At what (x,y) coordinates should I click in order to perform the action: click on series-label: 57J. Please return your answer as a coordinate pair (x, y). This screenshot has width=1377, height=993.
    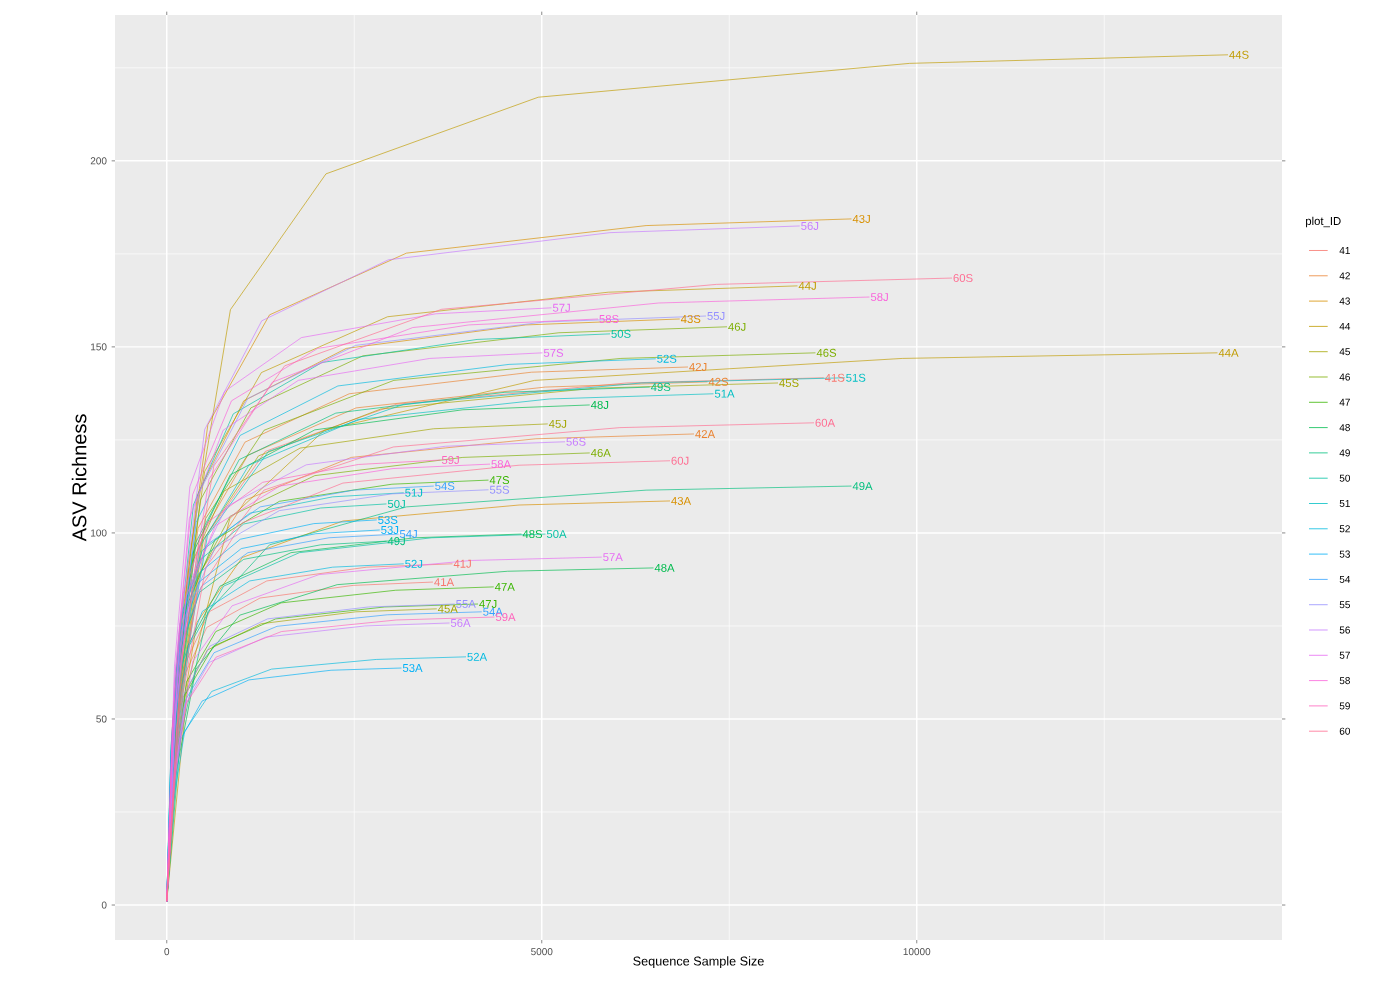
    Looking at the image, I should click on (561, 307).